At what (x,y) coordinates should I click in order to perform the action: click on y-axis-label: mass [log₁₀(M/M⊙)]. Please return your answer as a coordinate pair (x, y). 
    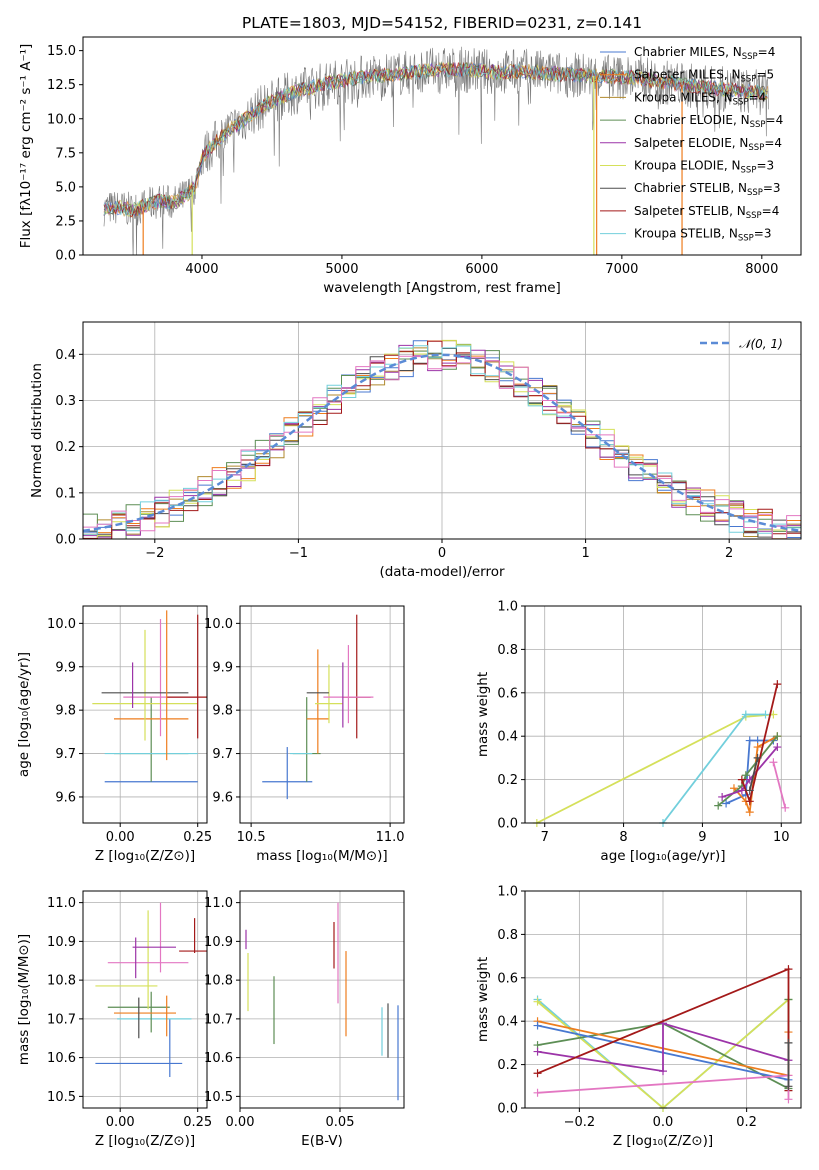
    Looking at the image, I should click on (24, 999).